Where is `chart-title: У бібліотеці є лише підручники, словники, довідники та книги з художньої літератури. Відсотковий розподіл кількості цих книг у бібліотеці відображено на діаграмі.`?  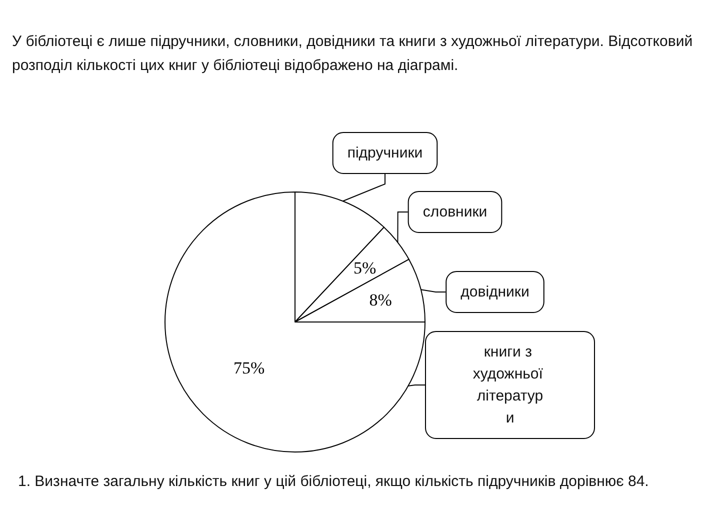
chart-title: У бібліотеці є лише підручники, словники, довідники та книги з художньої літератури. Відсотковий розподіл кількості цих книг у бібліотеці відображено на діаграмі. is located at coordinates (353, 54).